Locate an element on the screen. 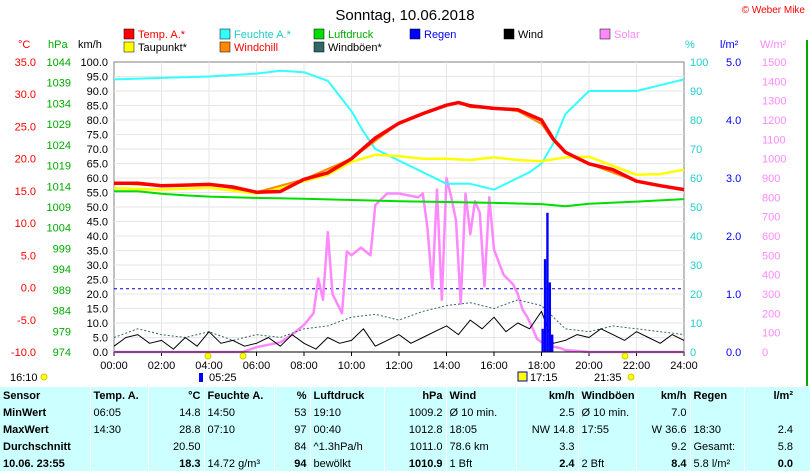 This screenshot has width=810, height=472. axis-tick-label: 400 is located at coordinates (771, 276).